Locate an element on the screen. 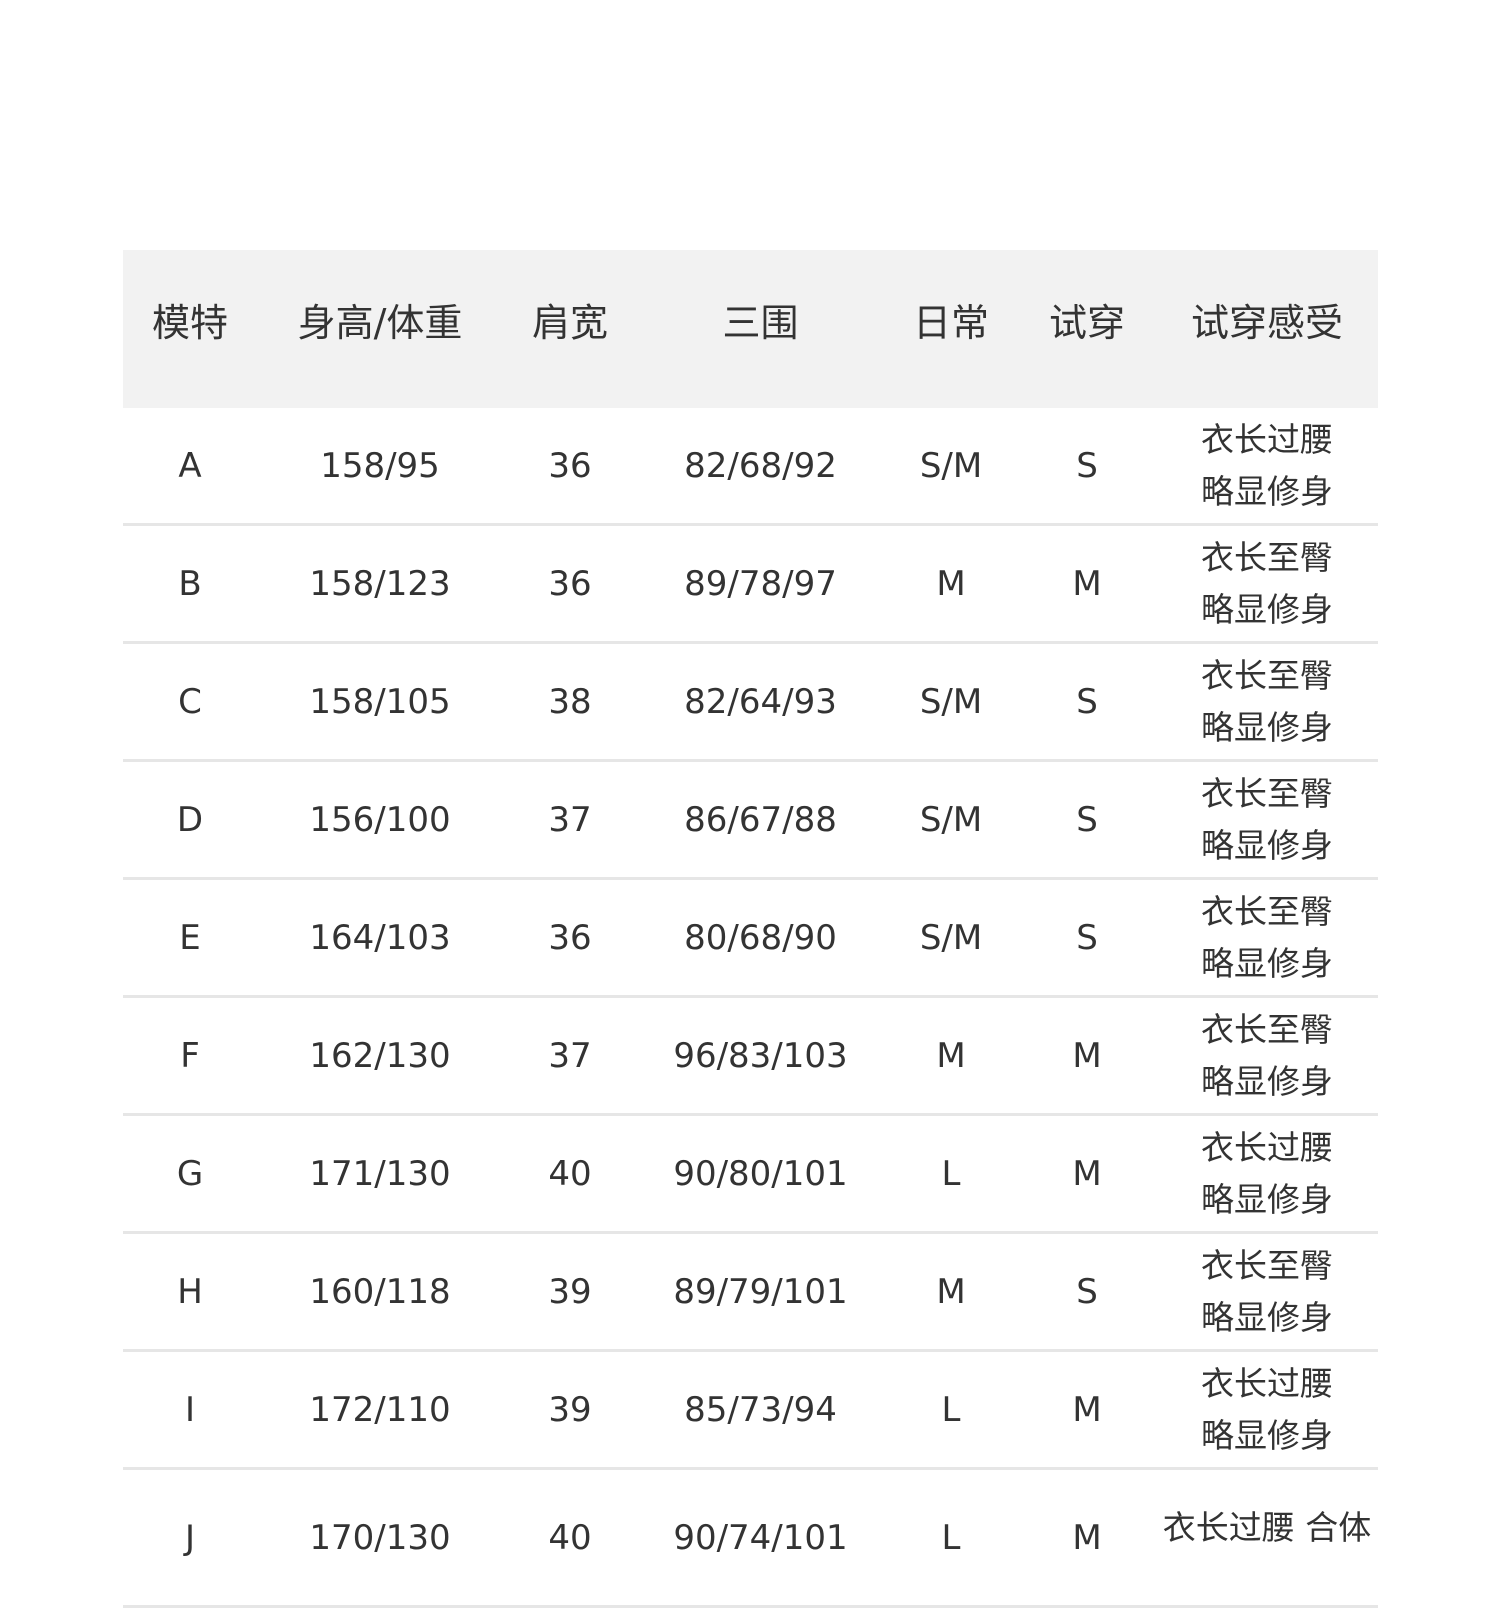 The image size is (1500, 1608). shoulder-cell: 38 is located at coordinates (570, 702).